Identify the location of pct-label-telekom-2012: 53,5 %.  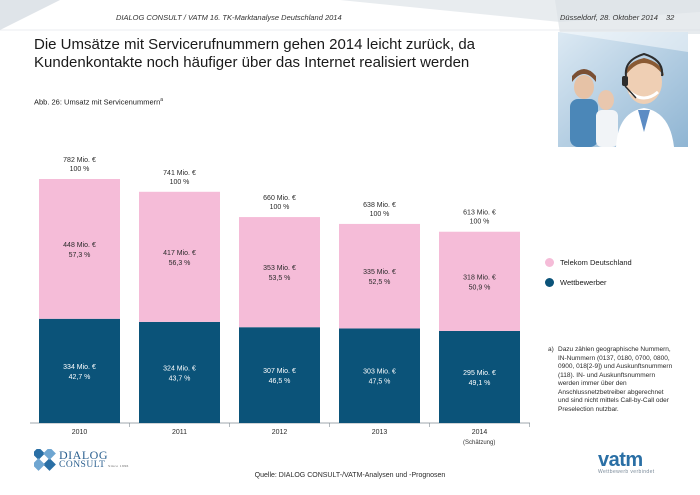
(280, 278).